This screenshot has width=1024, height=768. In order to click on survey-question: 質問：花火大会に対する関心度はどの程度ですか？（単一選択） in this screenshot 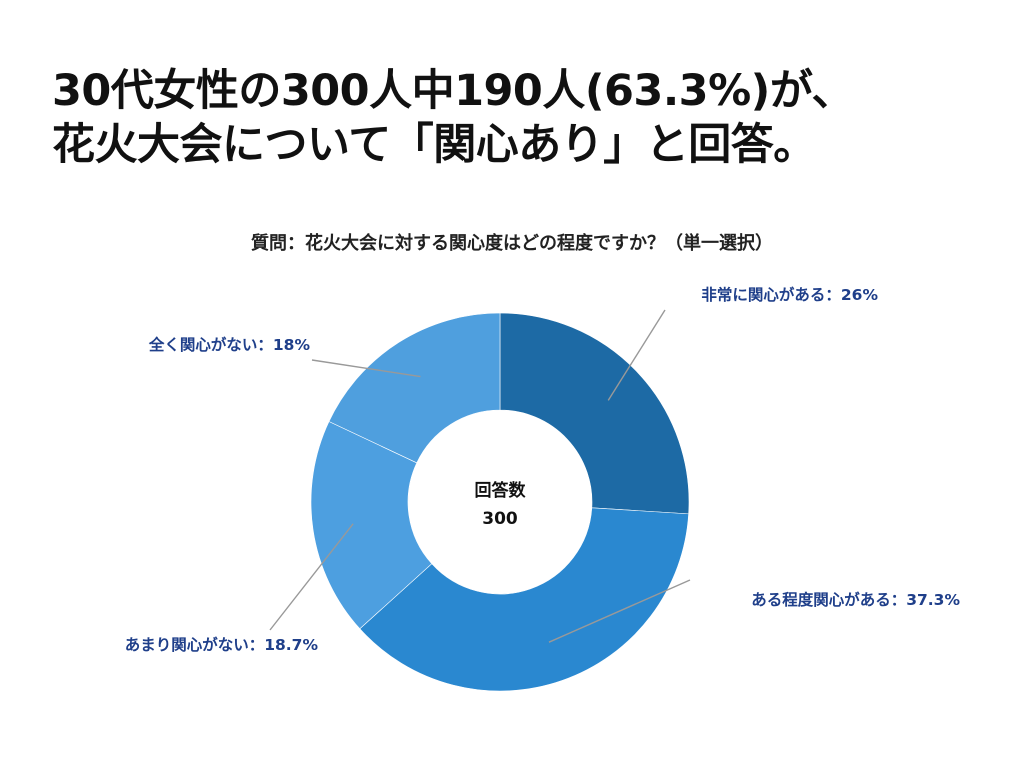, I will do `click(512, 243)`.